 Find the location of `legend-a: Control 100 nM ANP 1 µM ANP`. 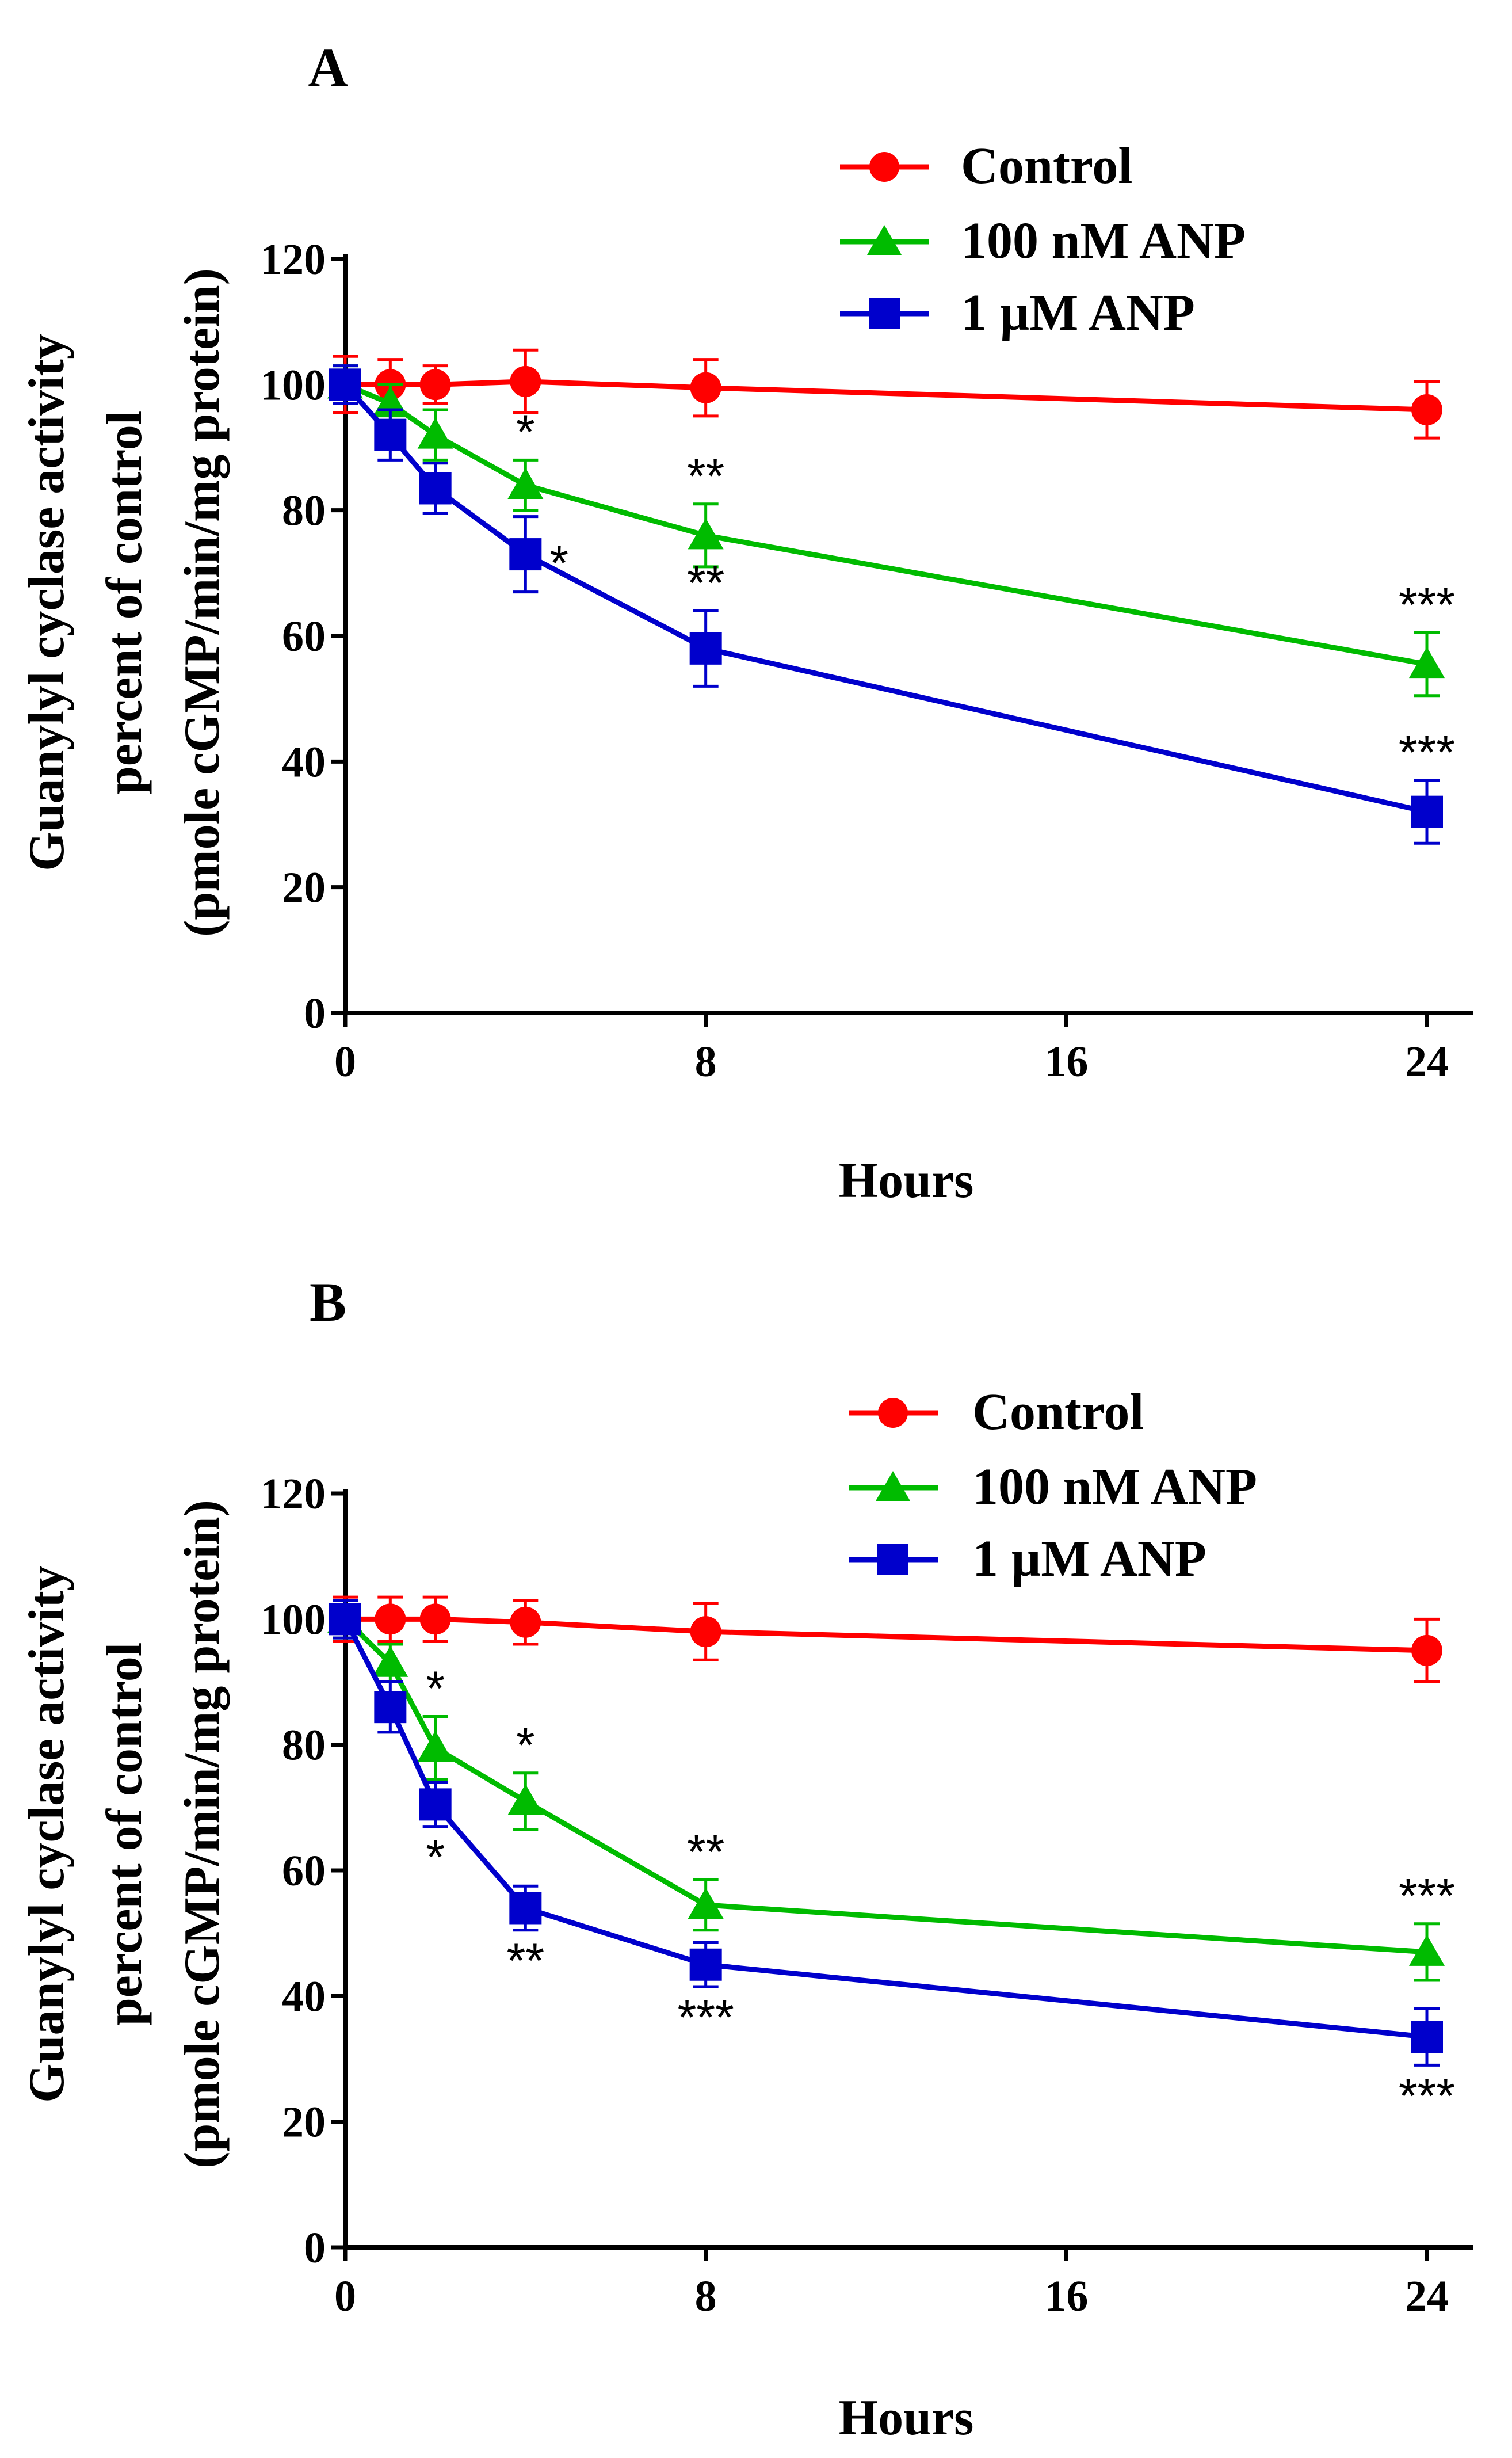

legend-a: Control 100 nM ANP 1 µM ANP is located at coordinates (1043, 239).